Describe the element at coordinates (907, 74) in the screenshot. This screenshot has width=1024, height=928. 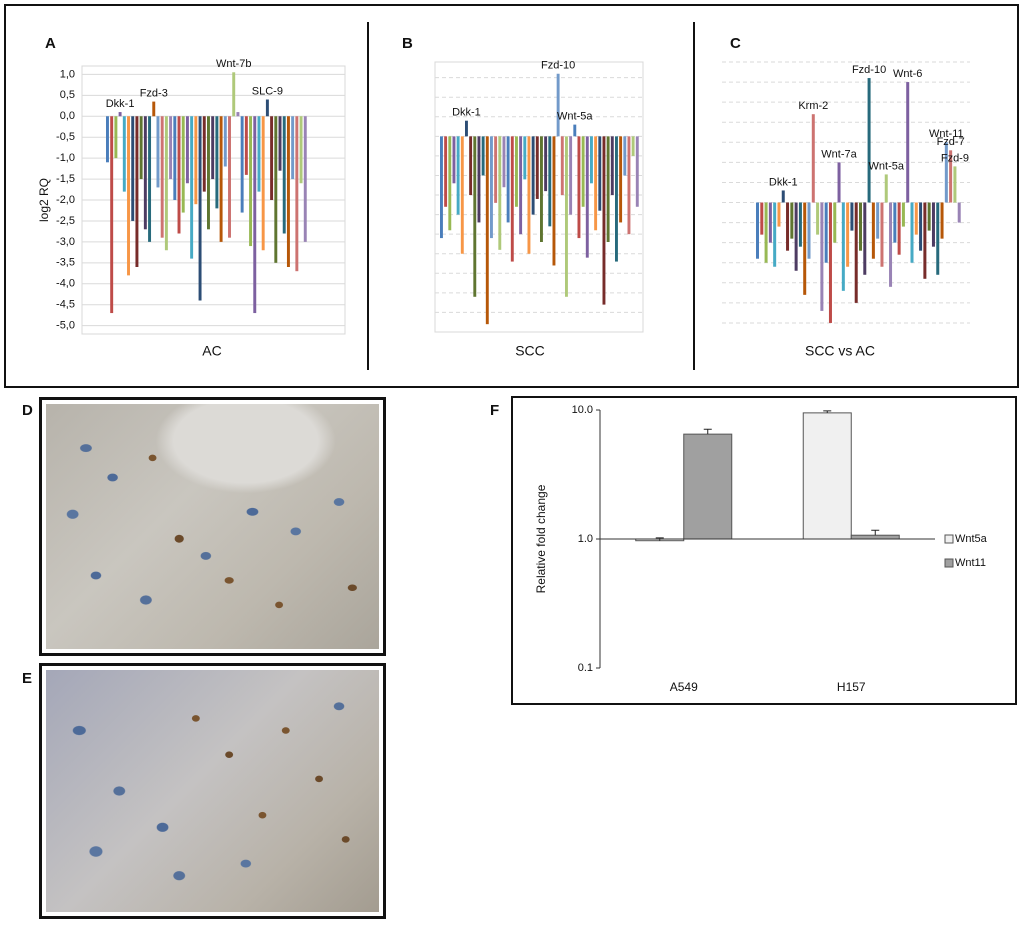
I see `bar-label: Wnt-6` at that location.